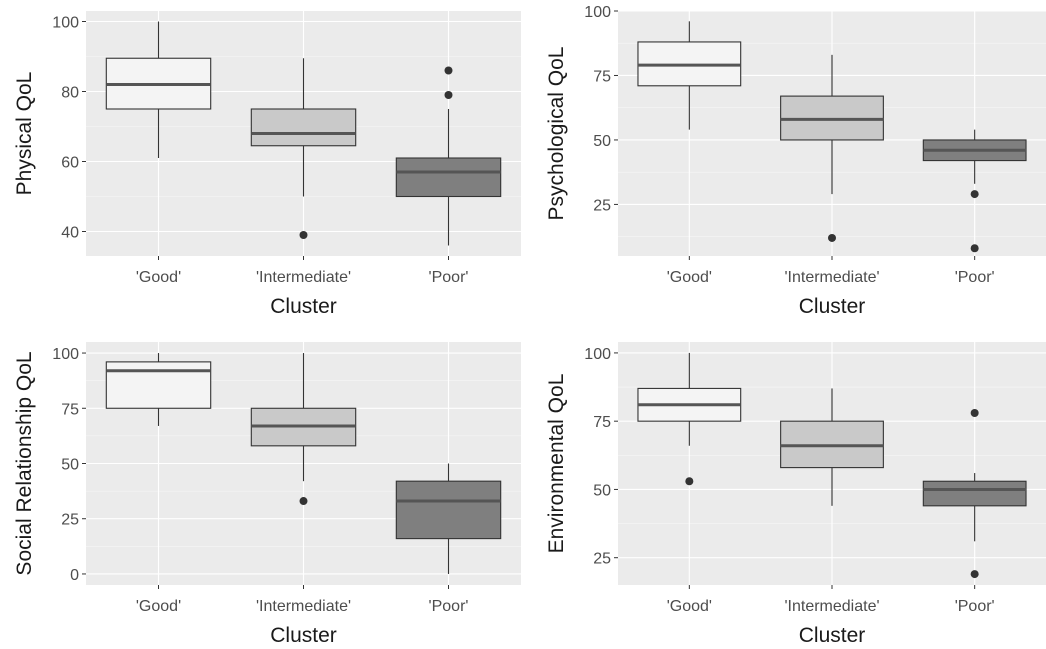 Image resolution: width=1046 pixels, height=649 pixels. Describe the element at coordinates (556, 134) in the screenshot. I see `y-axis-title: Psychological QoL` at that location.